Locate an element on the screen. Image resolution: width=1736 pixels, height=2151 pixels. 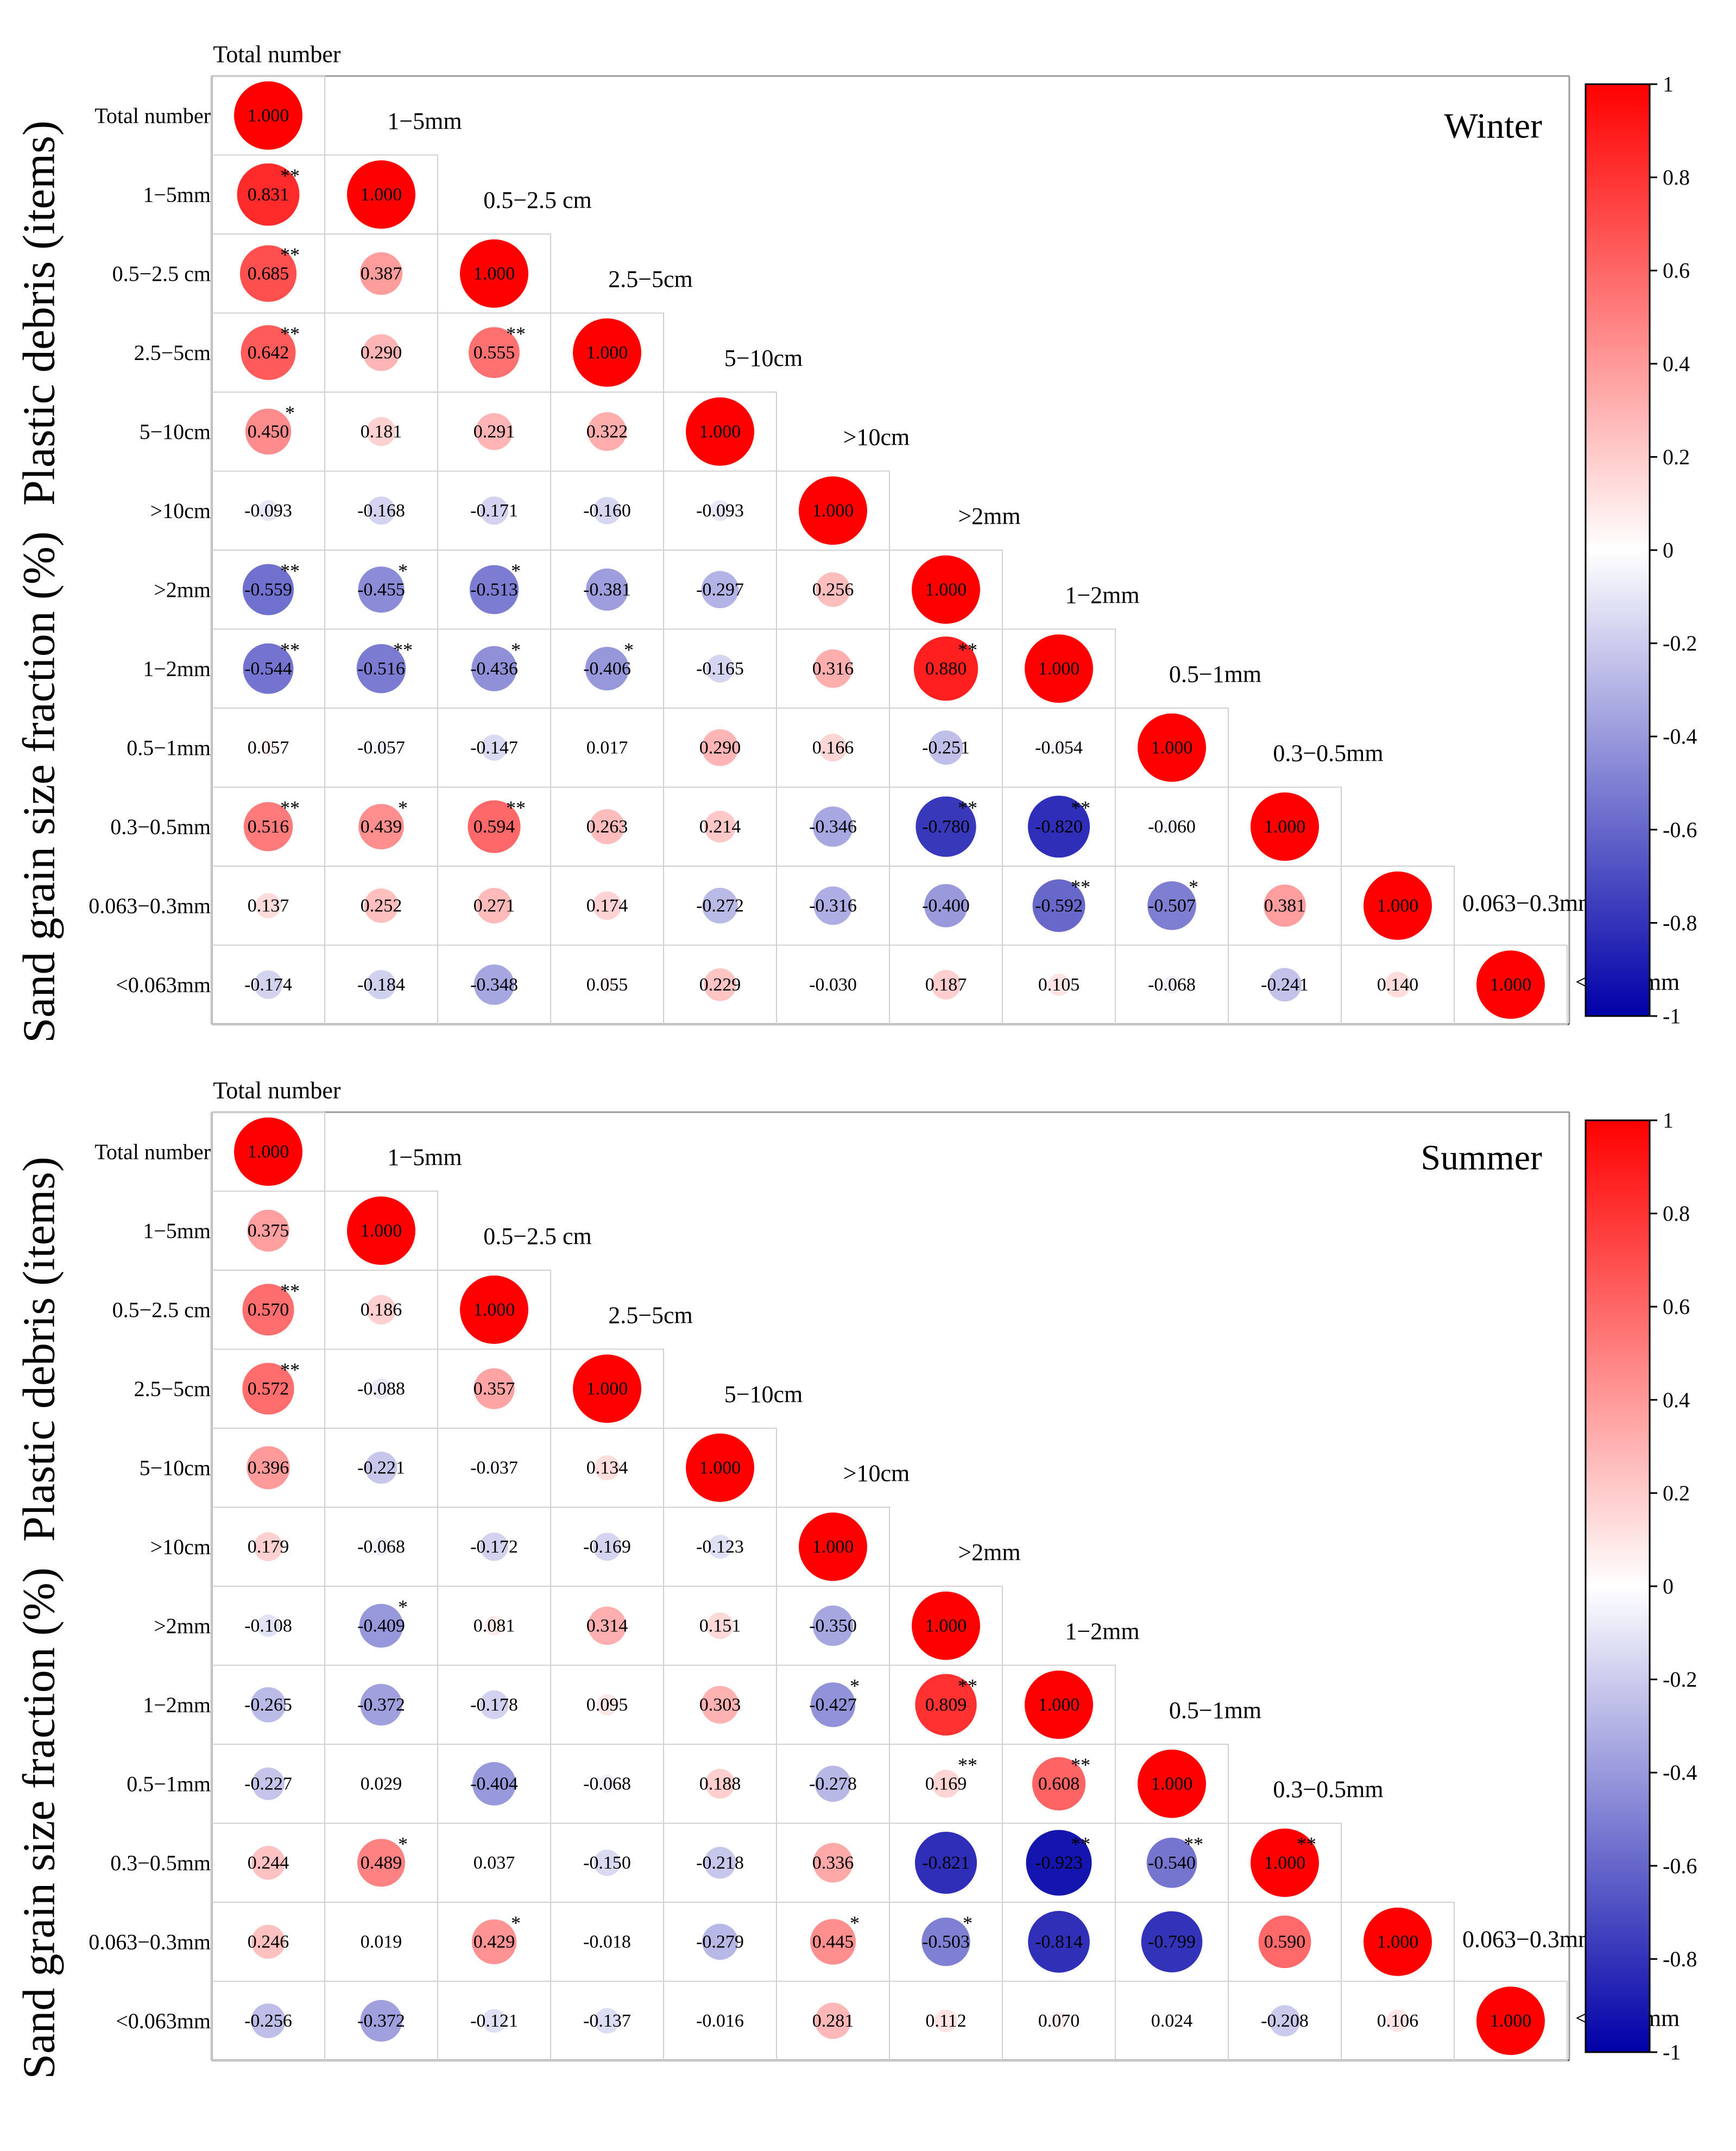
correlation-value: 0.037 is located at coordinates (494, 1863).